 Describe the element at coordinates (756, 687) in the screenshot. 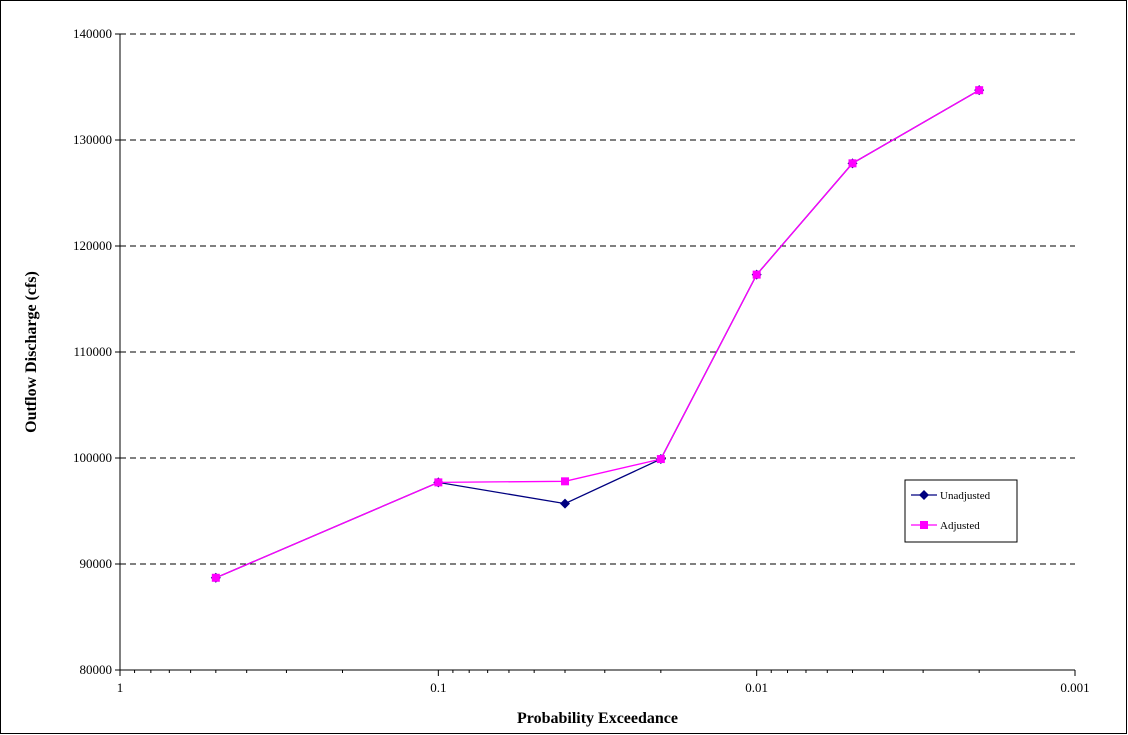

I see `x-tick-label: 0.01` at that location.